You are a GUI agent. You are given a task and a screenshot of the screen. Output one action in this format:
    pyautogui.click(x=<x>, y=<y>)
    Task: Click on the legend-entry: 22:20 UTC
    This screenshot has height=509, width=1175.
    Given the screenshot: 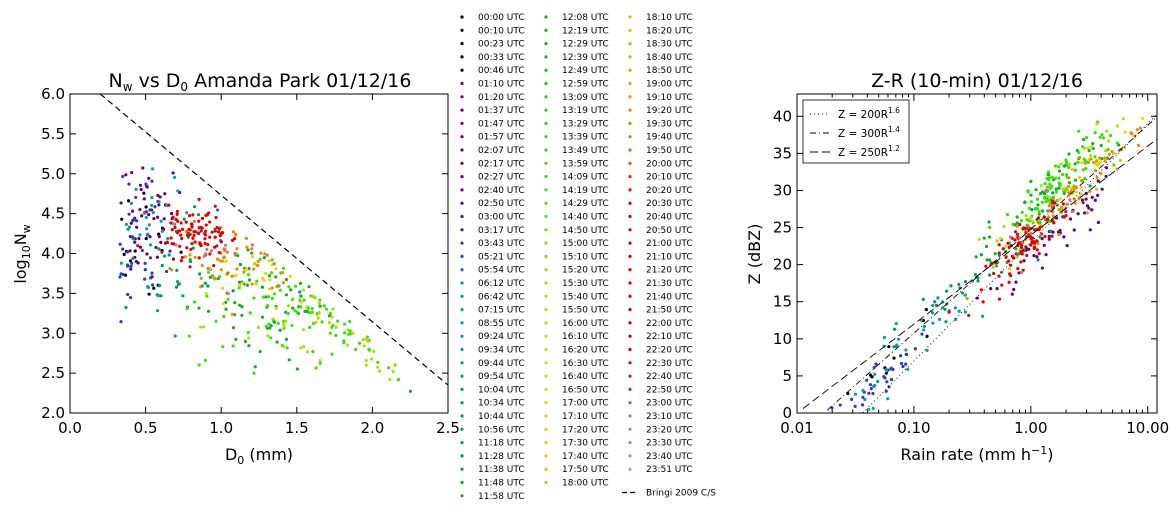 What is the action you would take?
    pyautogui.click(x=669, y=351)
    